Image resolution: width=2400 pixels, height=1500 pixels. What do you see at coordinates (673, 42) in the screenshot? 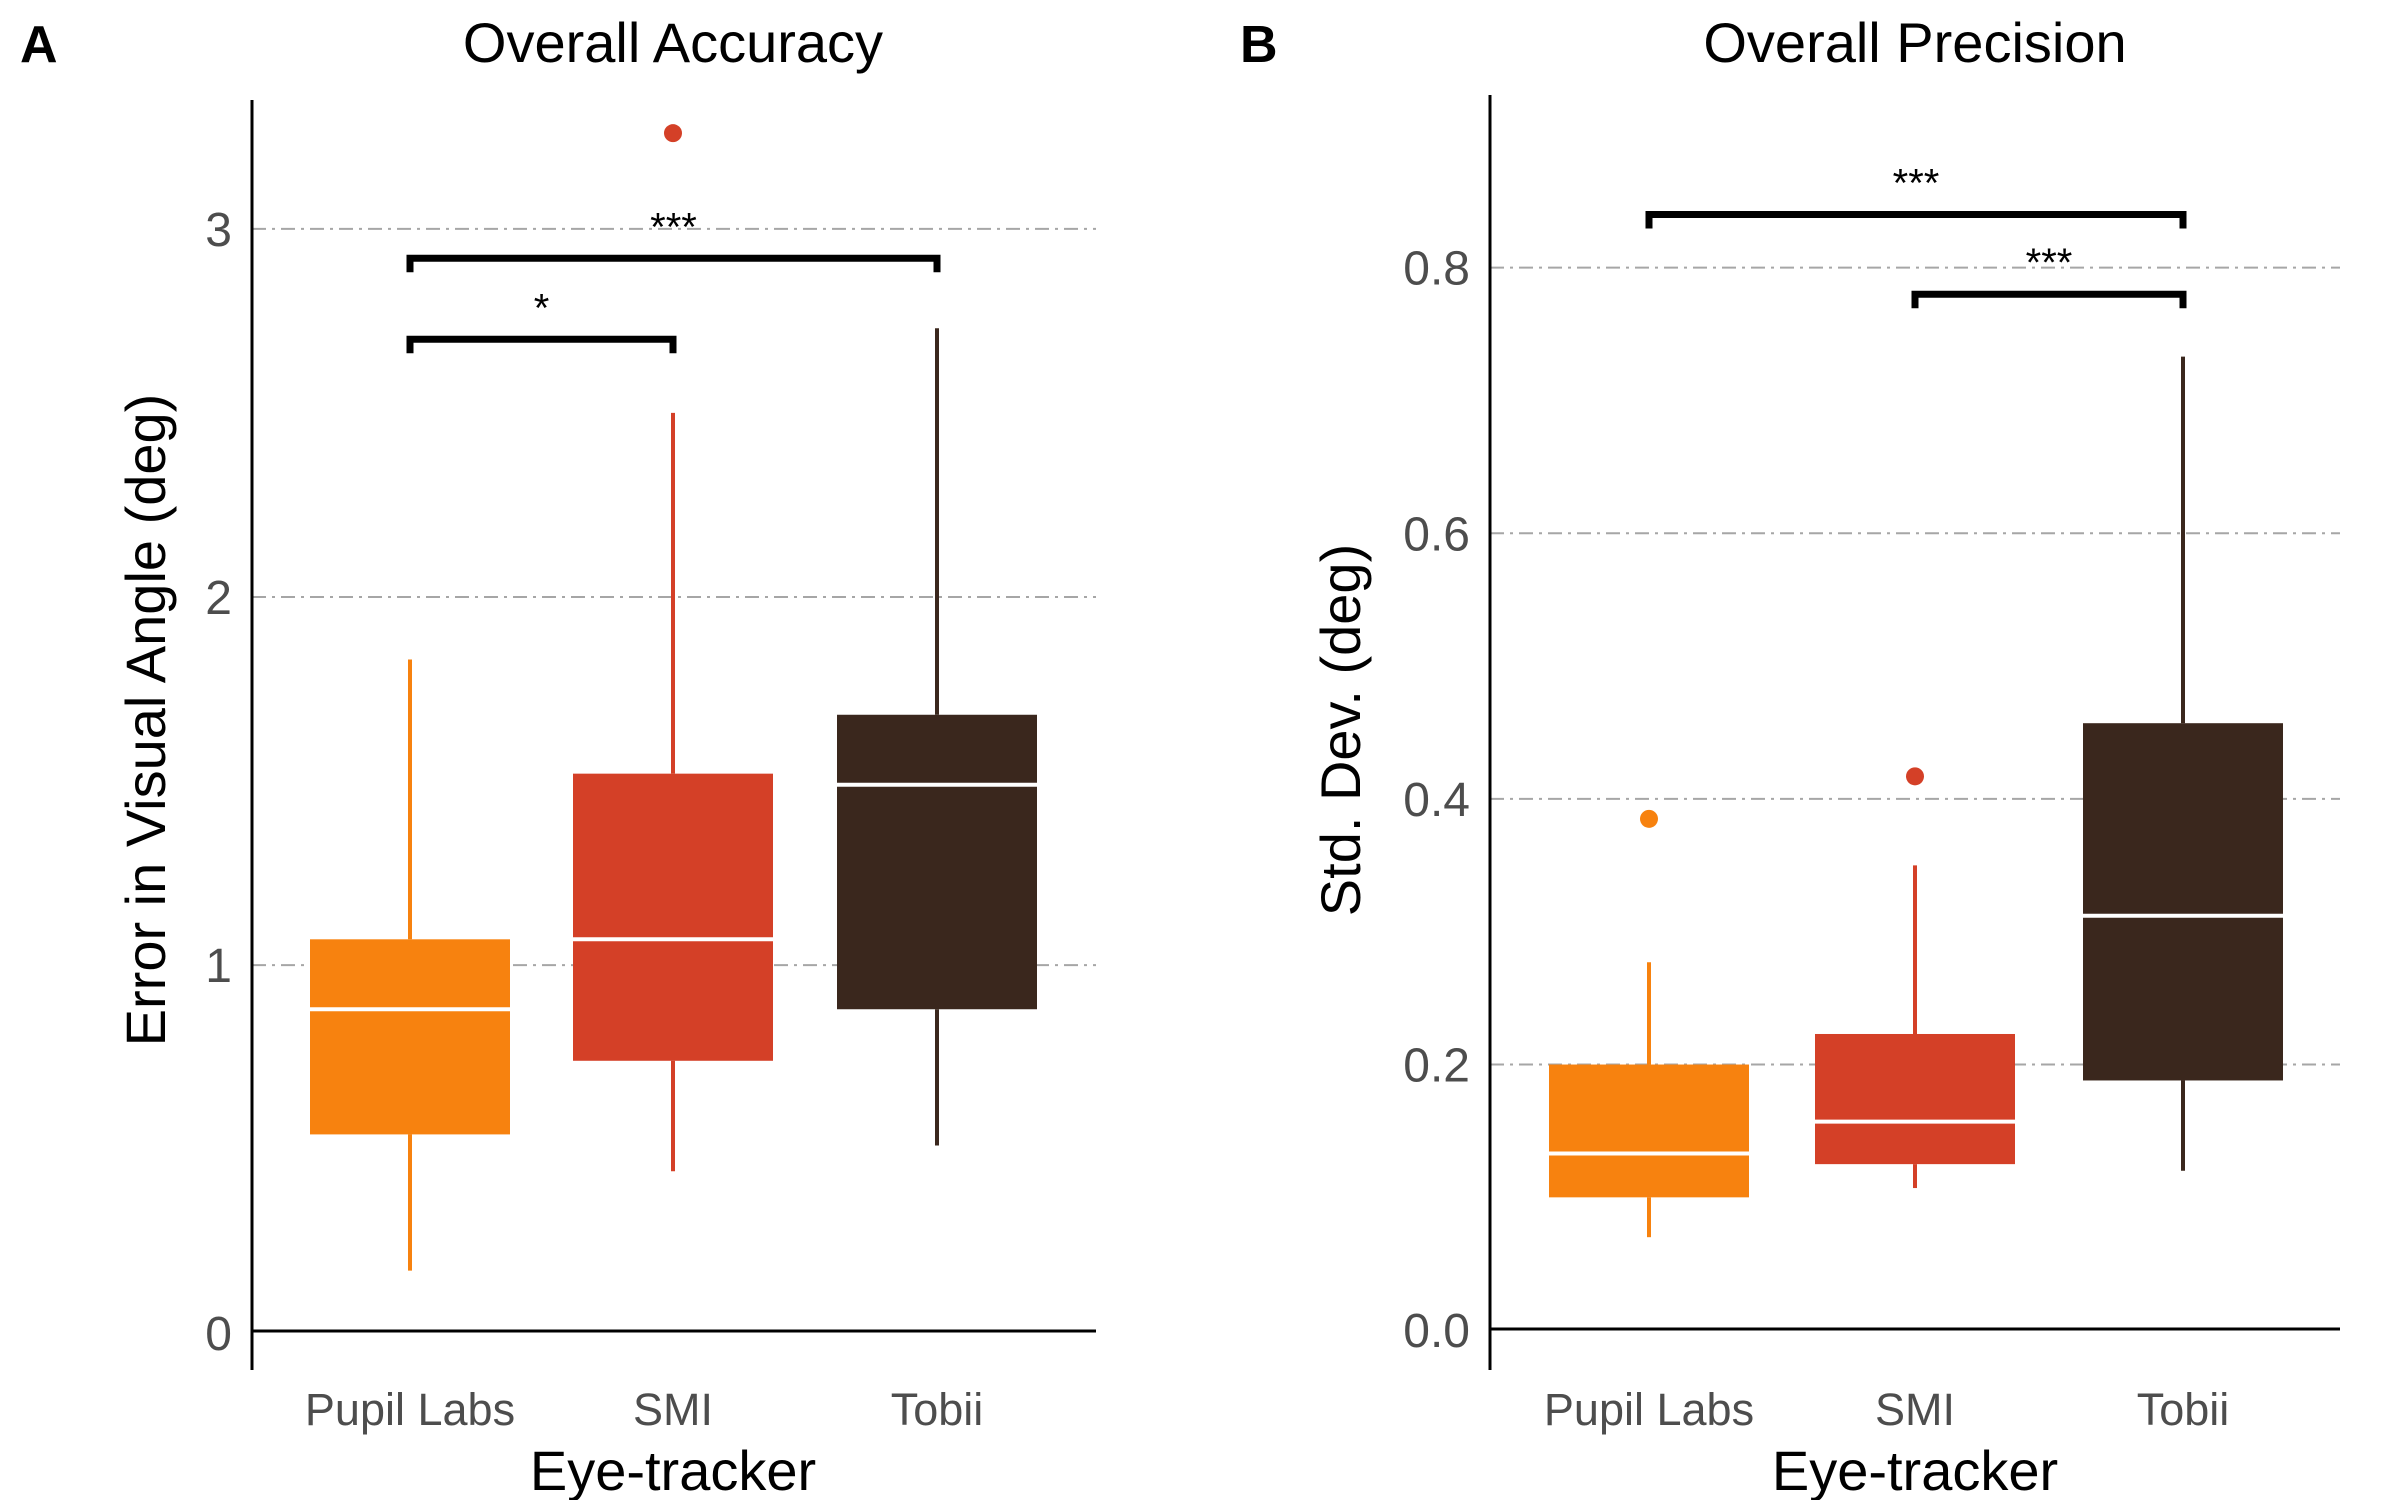
I see `chart-title: Overall Accuracy` at bounding box center [673, 42].